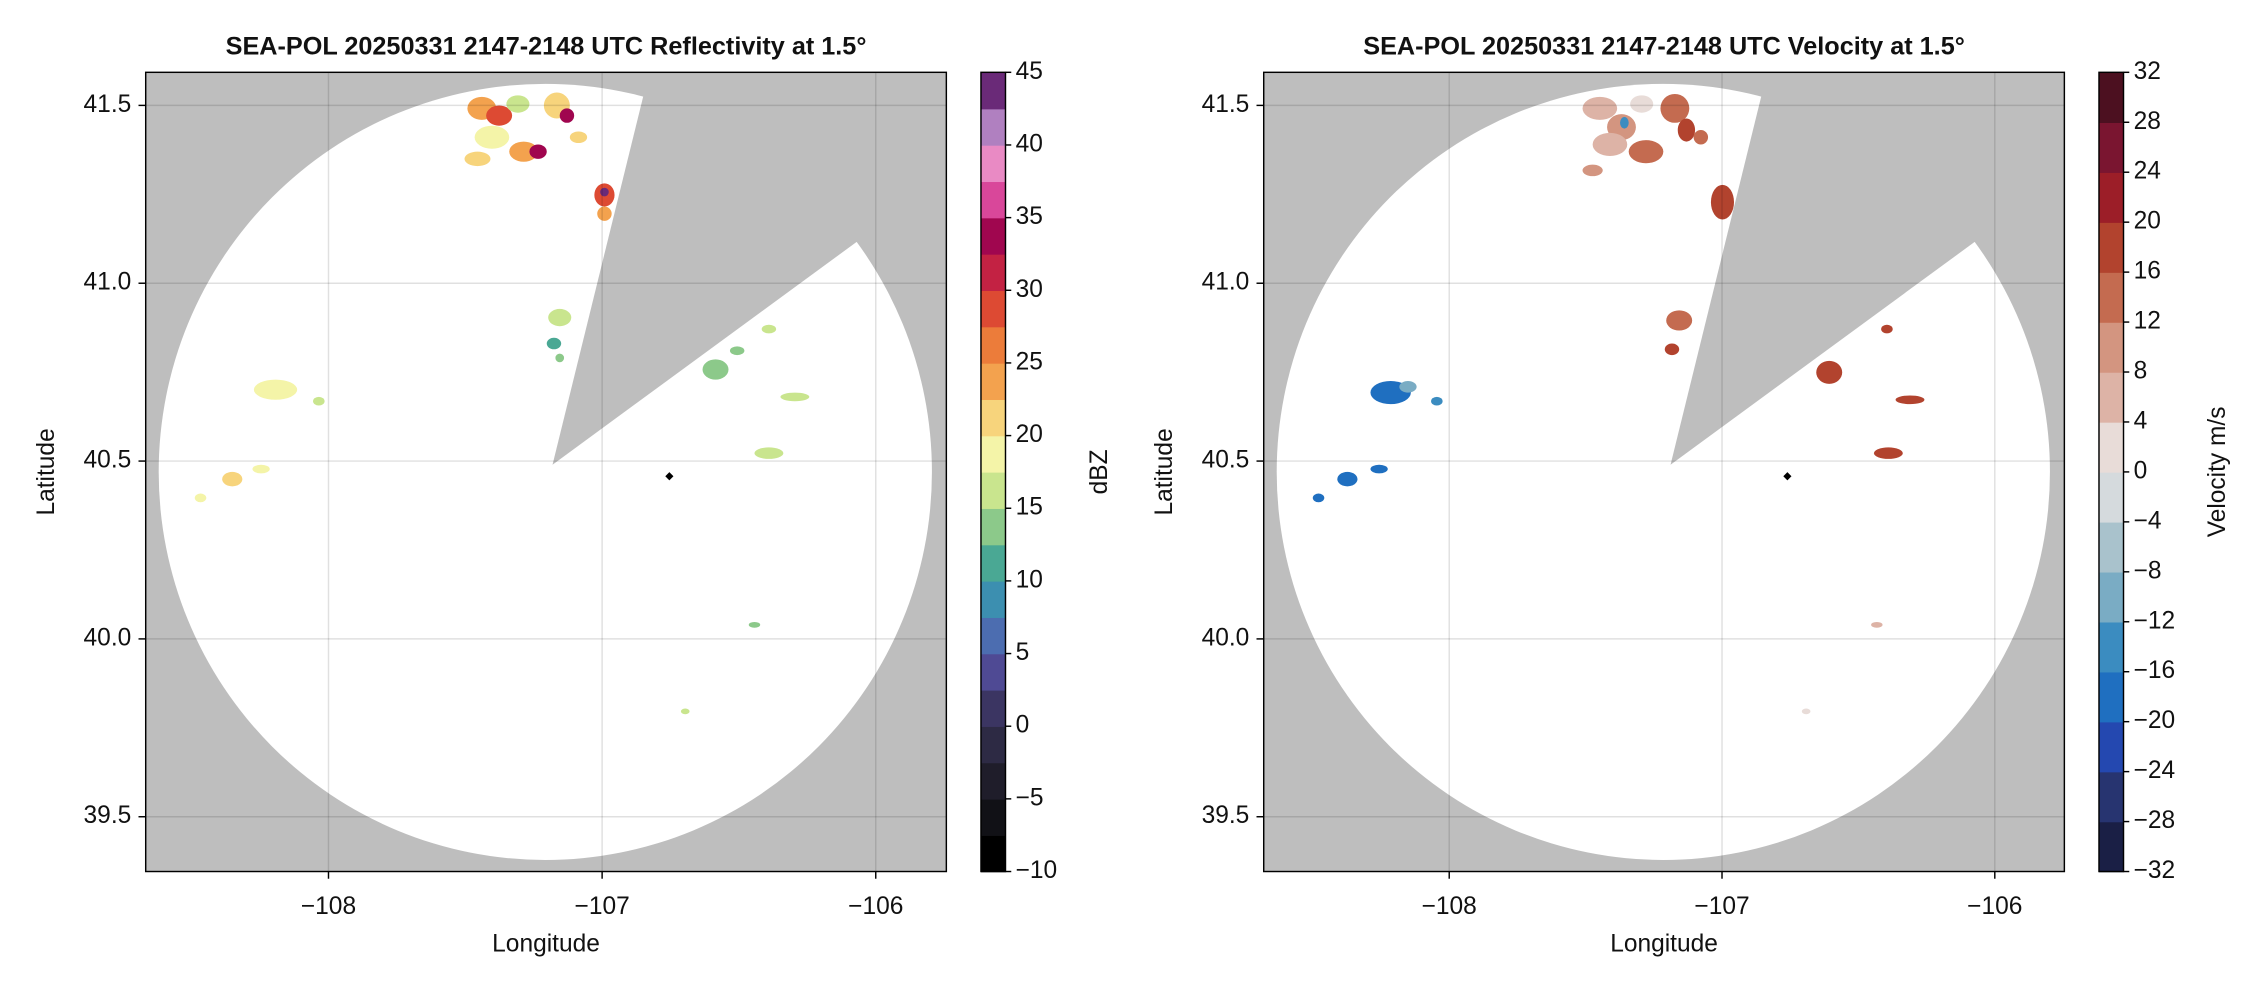 The width and height of the screenshot is (2262, 990). I want to click on colorbar-tick-label: 12, so click(2147, 321).